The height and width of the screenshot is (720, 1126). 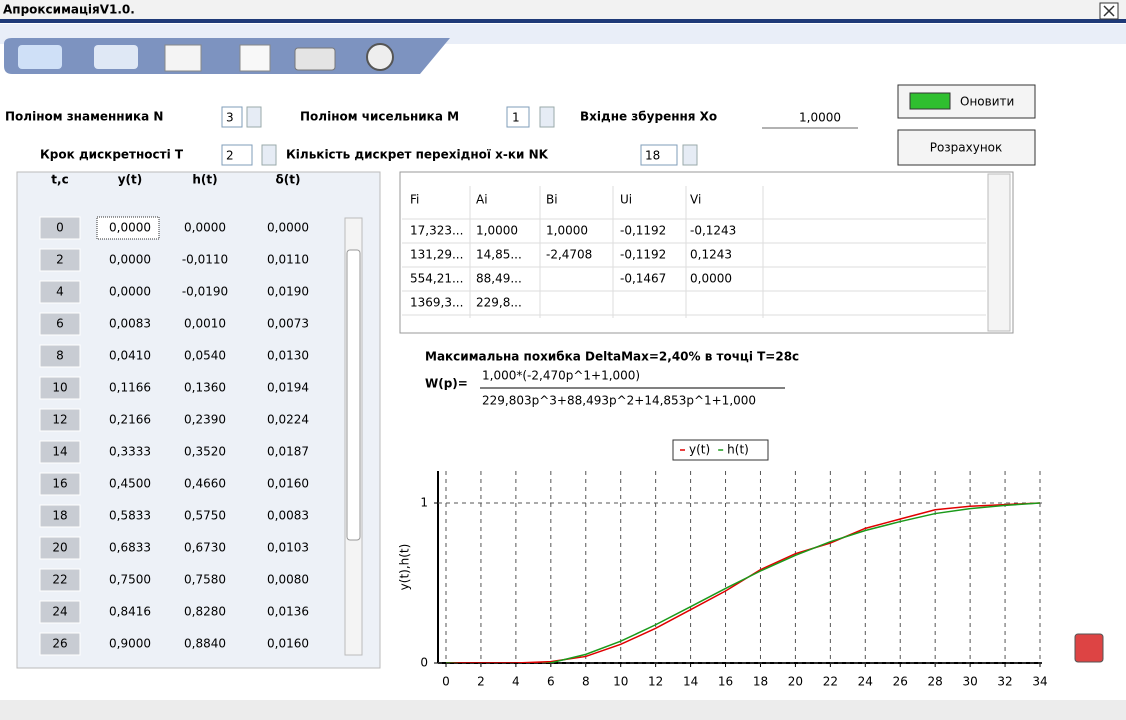 I want to click on t-value: 2, so click(x=230, y=156).